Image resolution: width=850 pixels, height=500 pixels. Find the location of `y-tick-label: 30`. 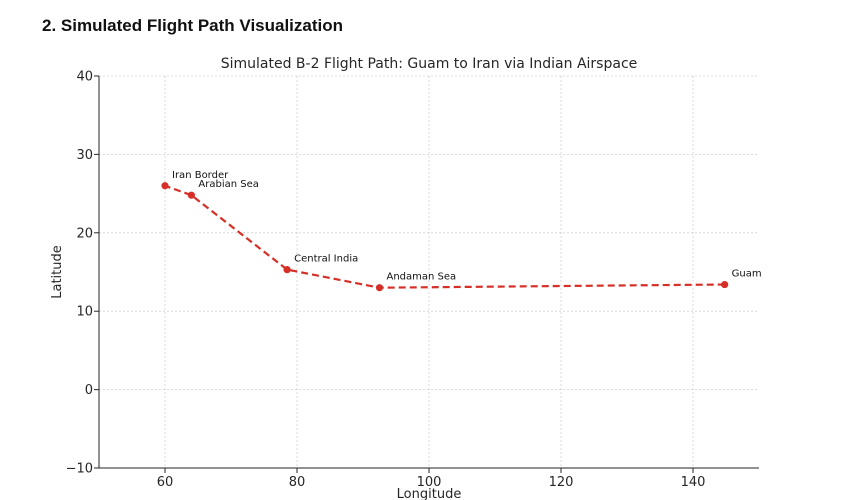

y-tick-label: 30 is located at coordinates (84, 155).